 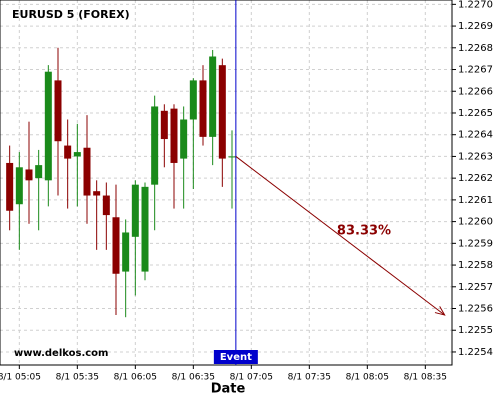 What do you see at coordinates (193, 378) in the screenshot?
I see `x-tick-label: 8/1 06:35` at bounding box center [193, 378].